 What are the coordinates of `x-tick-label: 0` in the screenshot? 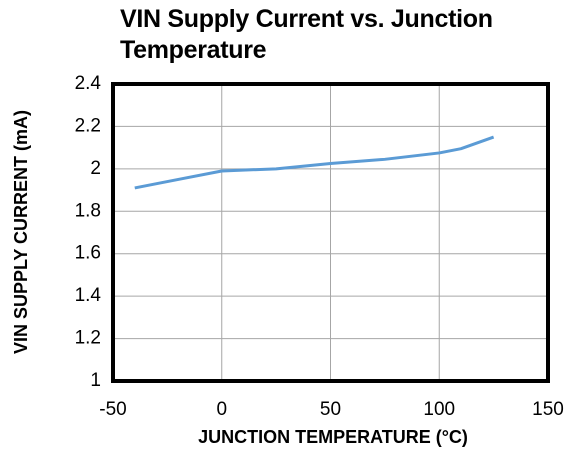 It's located at (221, 409).